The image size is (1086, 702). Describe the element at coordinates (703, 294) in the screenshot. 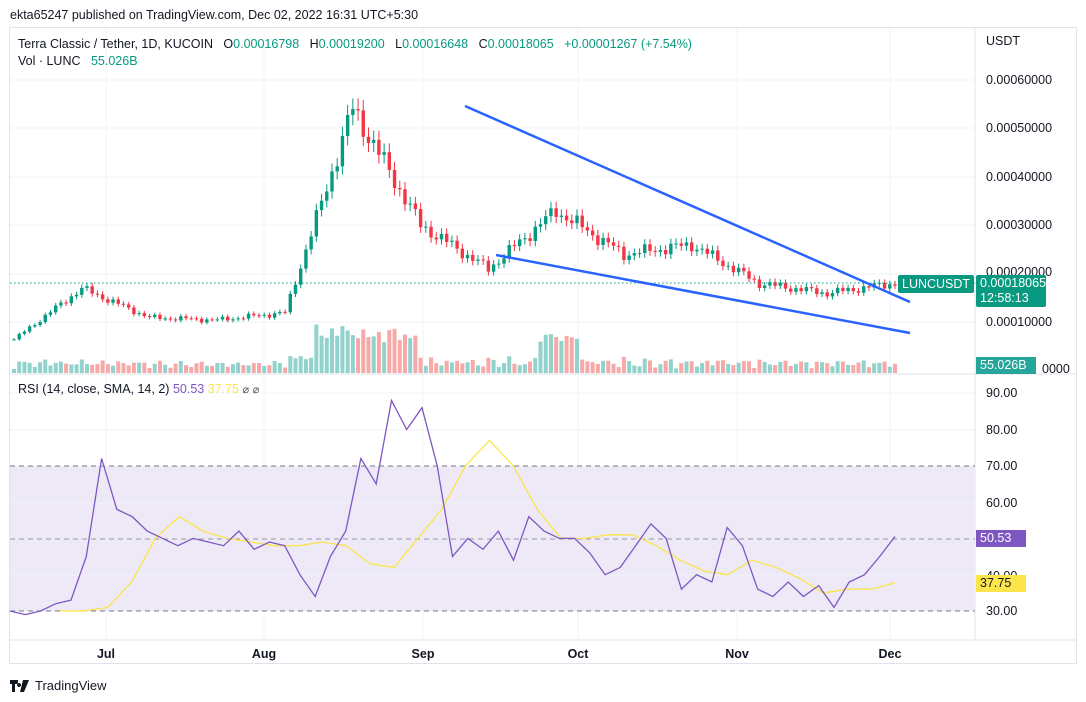

I see `lower-trendline` at that location.